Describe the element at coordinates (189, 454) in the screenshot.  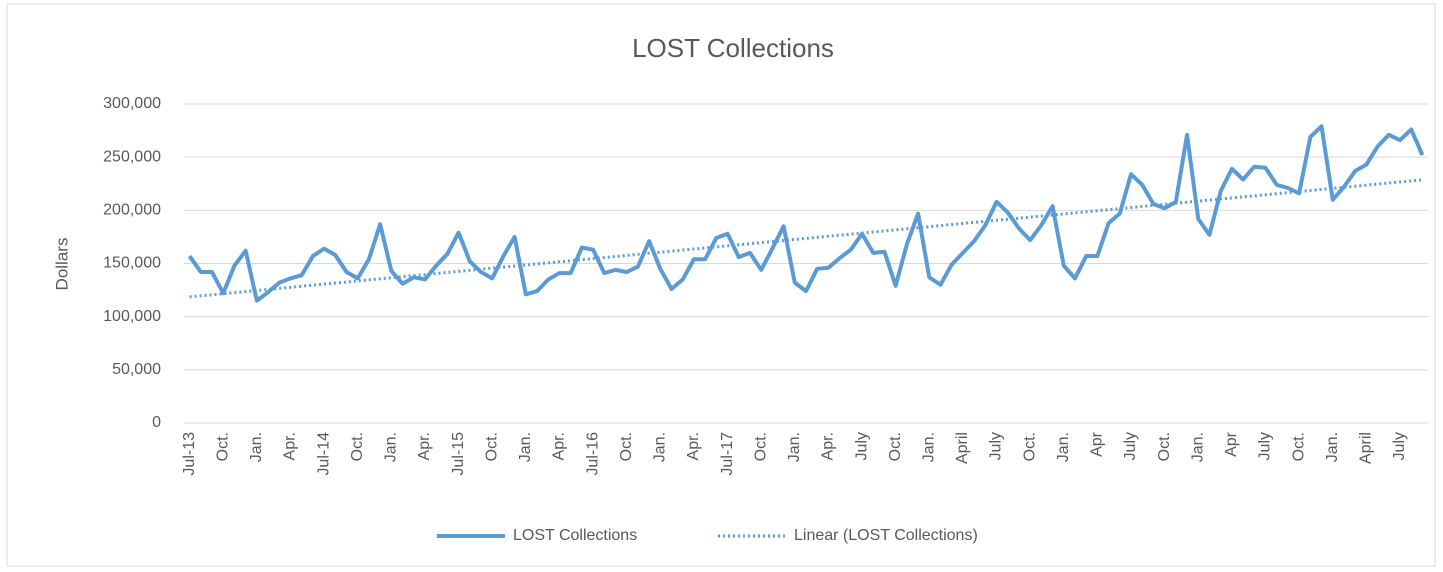
I see `x-tick-label: Jul-13` at that location.